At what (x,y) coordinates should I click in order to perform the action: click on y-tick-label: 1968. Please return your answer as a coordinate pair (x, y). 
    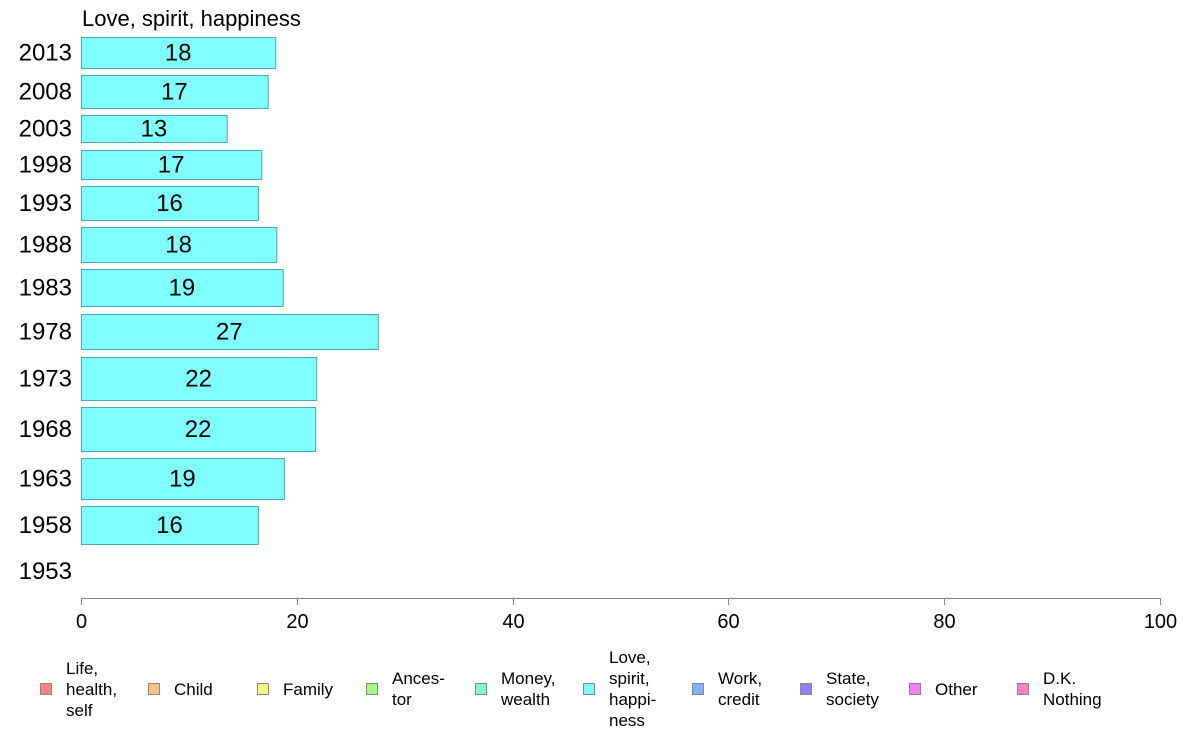
    Looking at the image, I should click on (45, 429).